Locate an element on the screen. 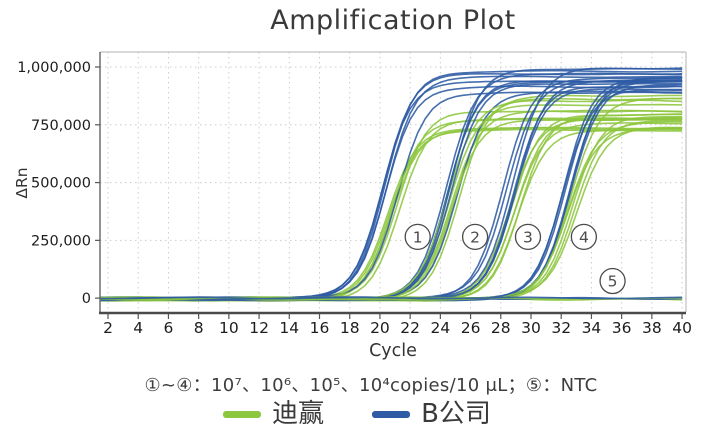  x-tick-label: 8 is located at coordinates (199, 328).